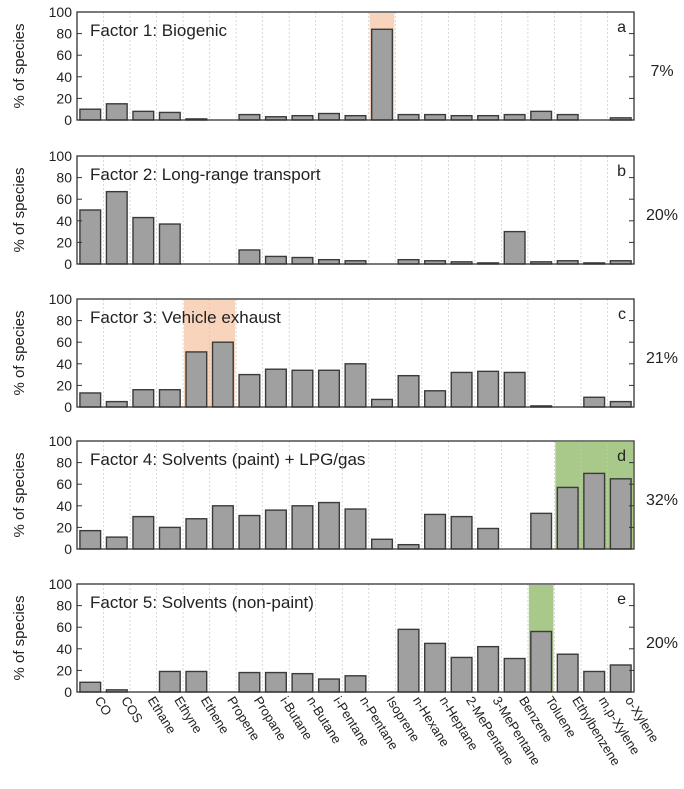 This screenshot has width=684, height=789. Describe the element at coordinates (621, 456) in the screenshot. I see `panel-letter: d` at that location.